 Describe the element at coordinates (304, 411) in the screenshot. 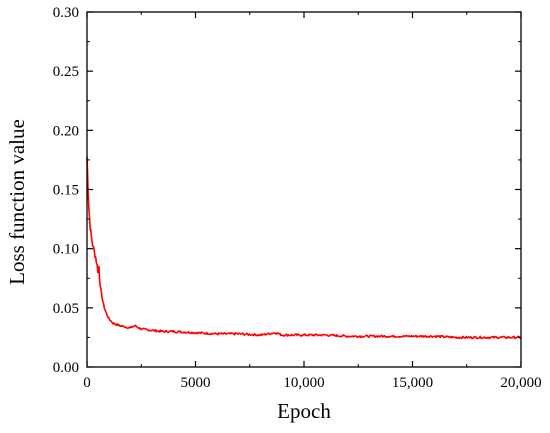

I see `x-axis-label: Epoch` at that location.